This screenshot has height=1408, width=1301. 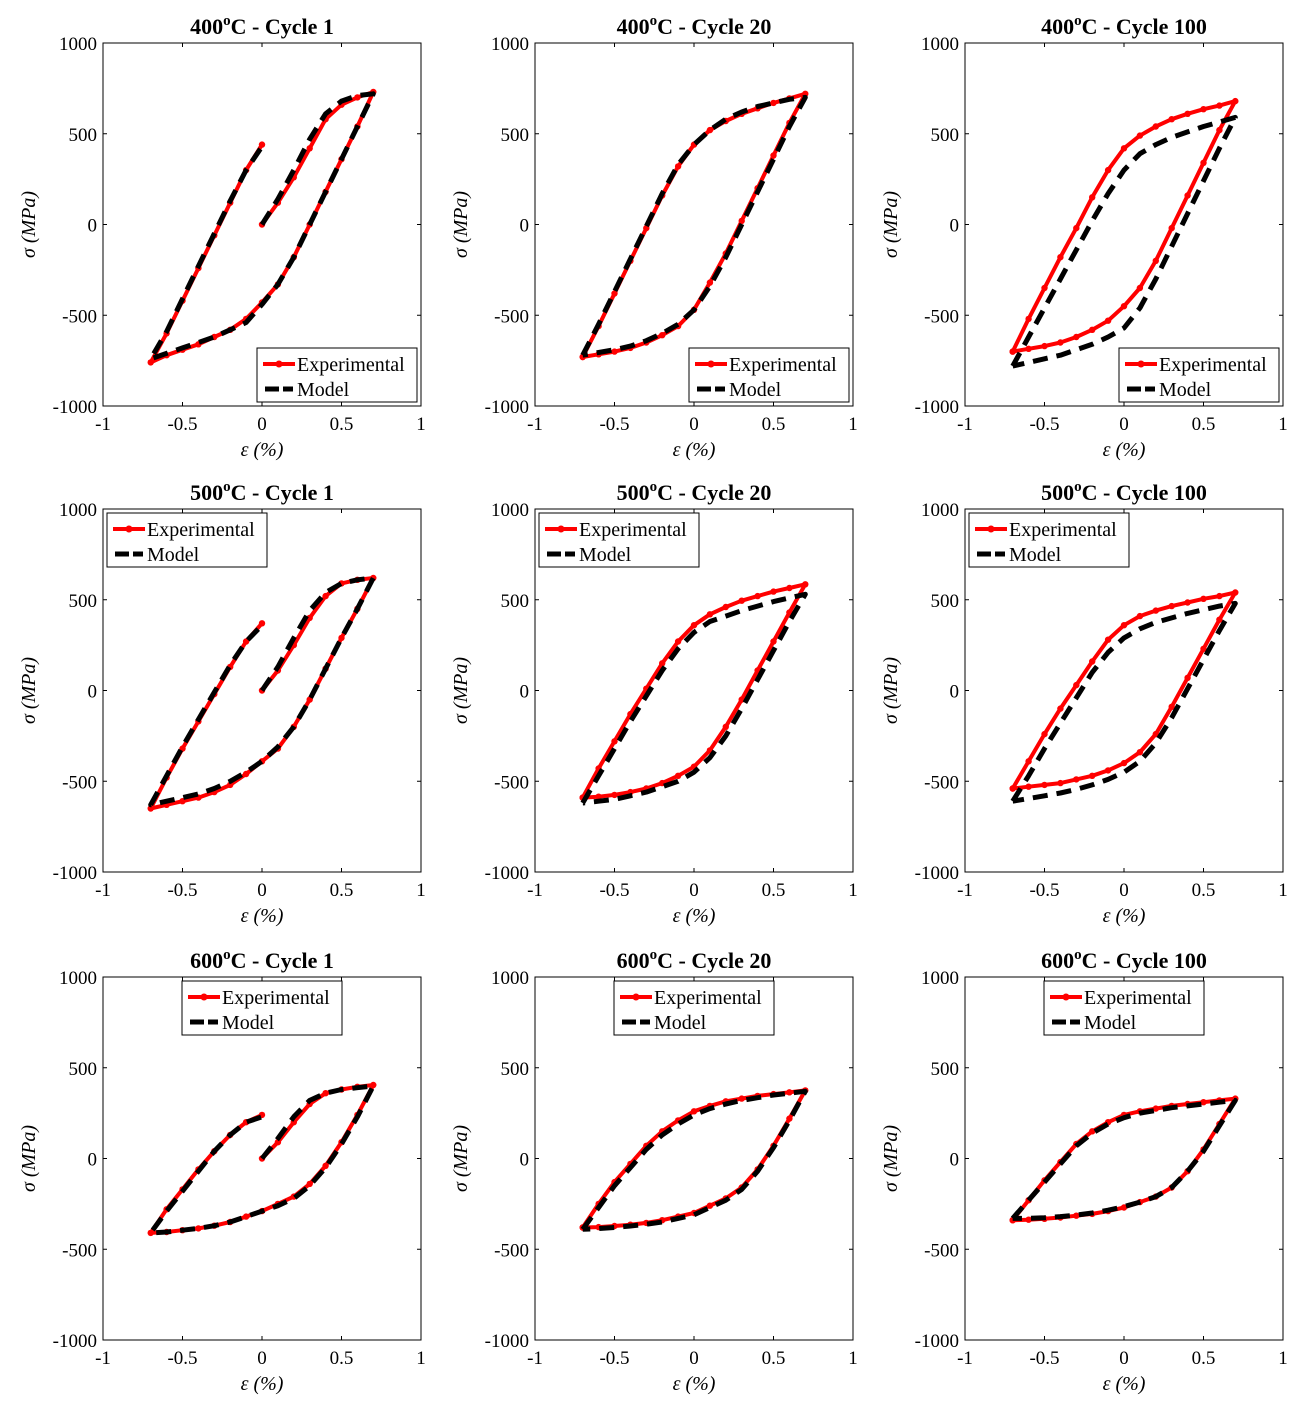 I want to click on subplot-title: 400oC - Cycle 1, so click(x=262, y=26).